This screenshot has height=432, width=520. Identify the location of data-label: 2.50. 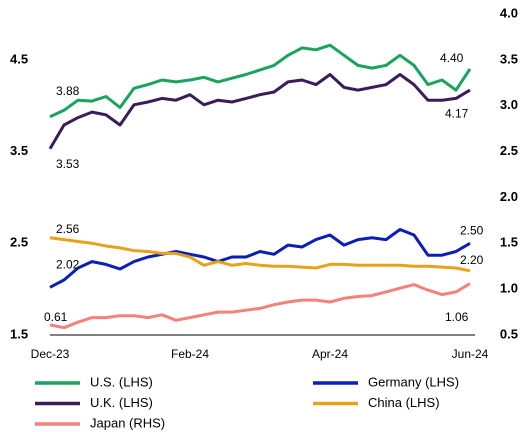
(472, 230).